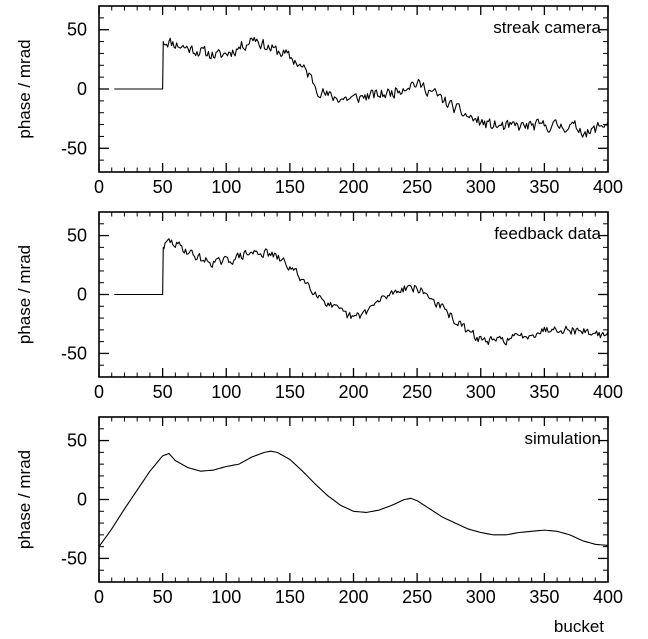 Image resolution: width=648 pixels, height=639 pixels. Describe the element at coordinates (579, 626) in the screenshot. I see `x-axis-label: bucket` at that location.